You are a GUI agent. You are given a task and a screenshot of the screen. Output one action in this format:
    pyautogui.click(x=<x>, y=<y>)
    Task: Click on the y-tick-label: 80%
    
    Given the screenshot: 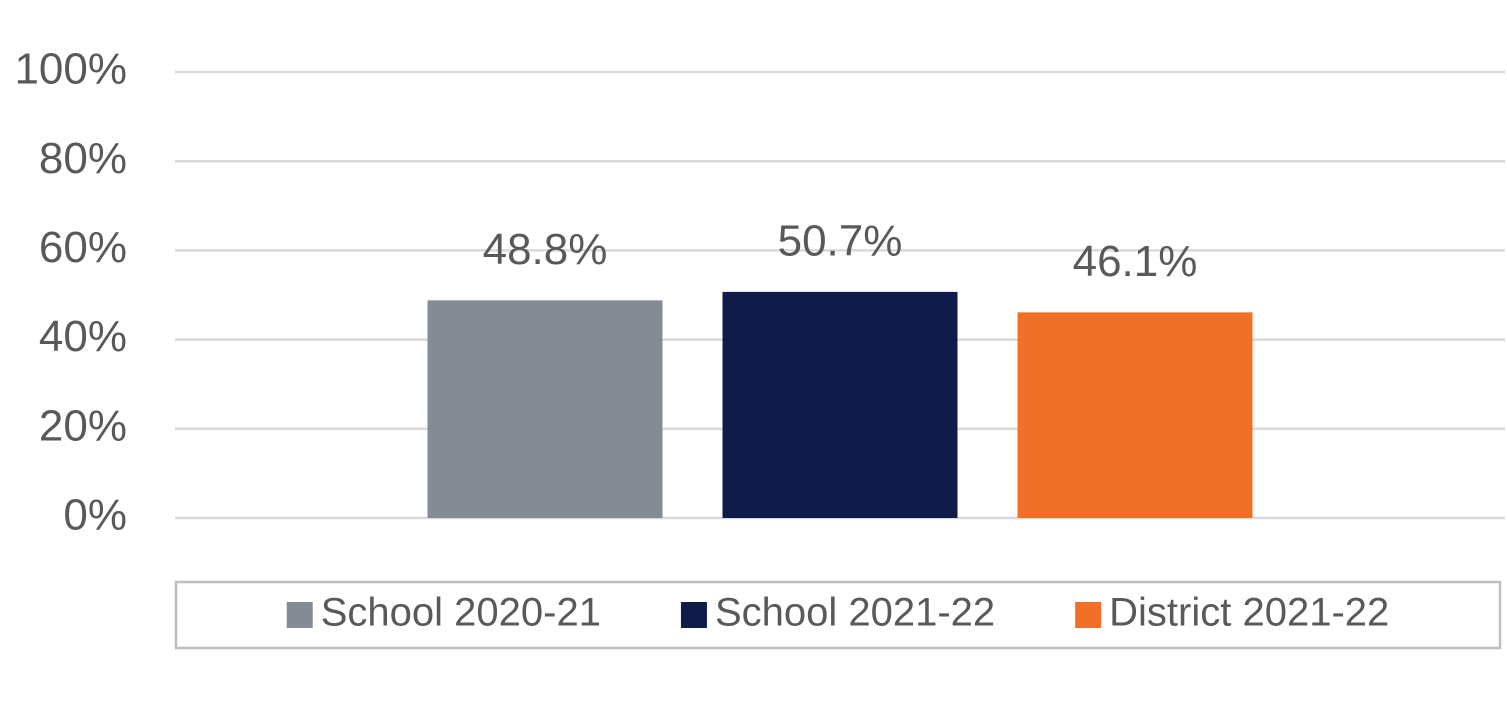 What is the action you would take?
    pyautogui.click(x=83, y=158)
    